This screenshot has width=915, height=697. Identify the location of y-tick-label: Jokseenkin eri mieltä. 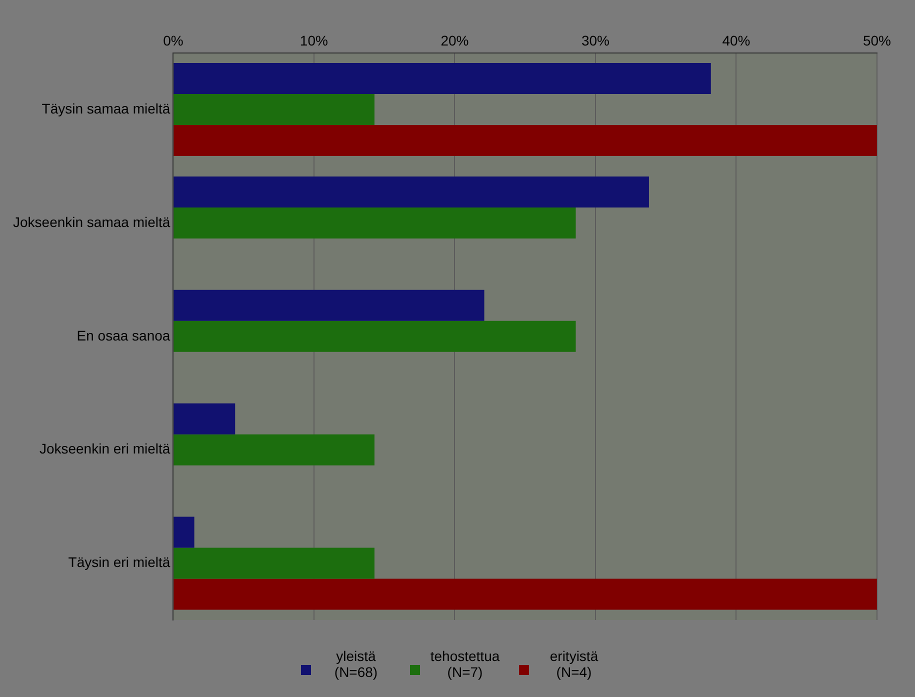
(104, 448).